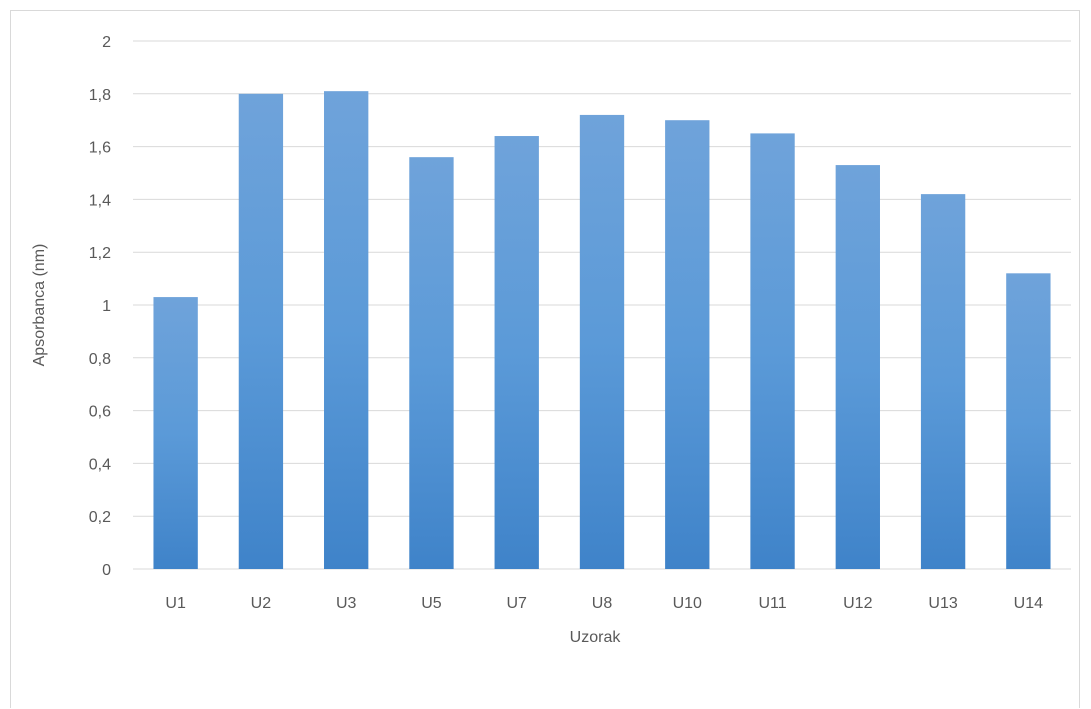 This screenshot has height=709, width=1091. What do you see at coordinates (106, 570) in the screenshot?
I see `y-tick-label: 0` at bounding box center [106, 570].